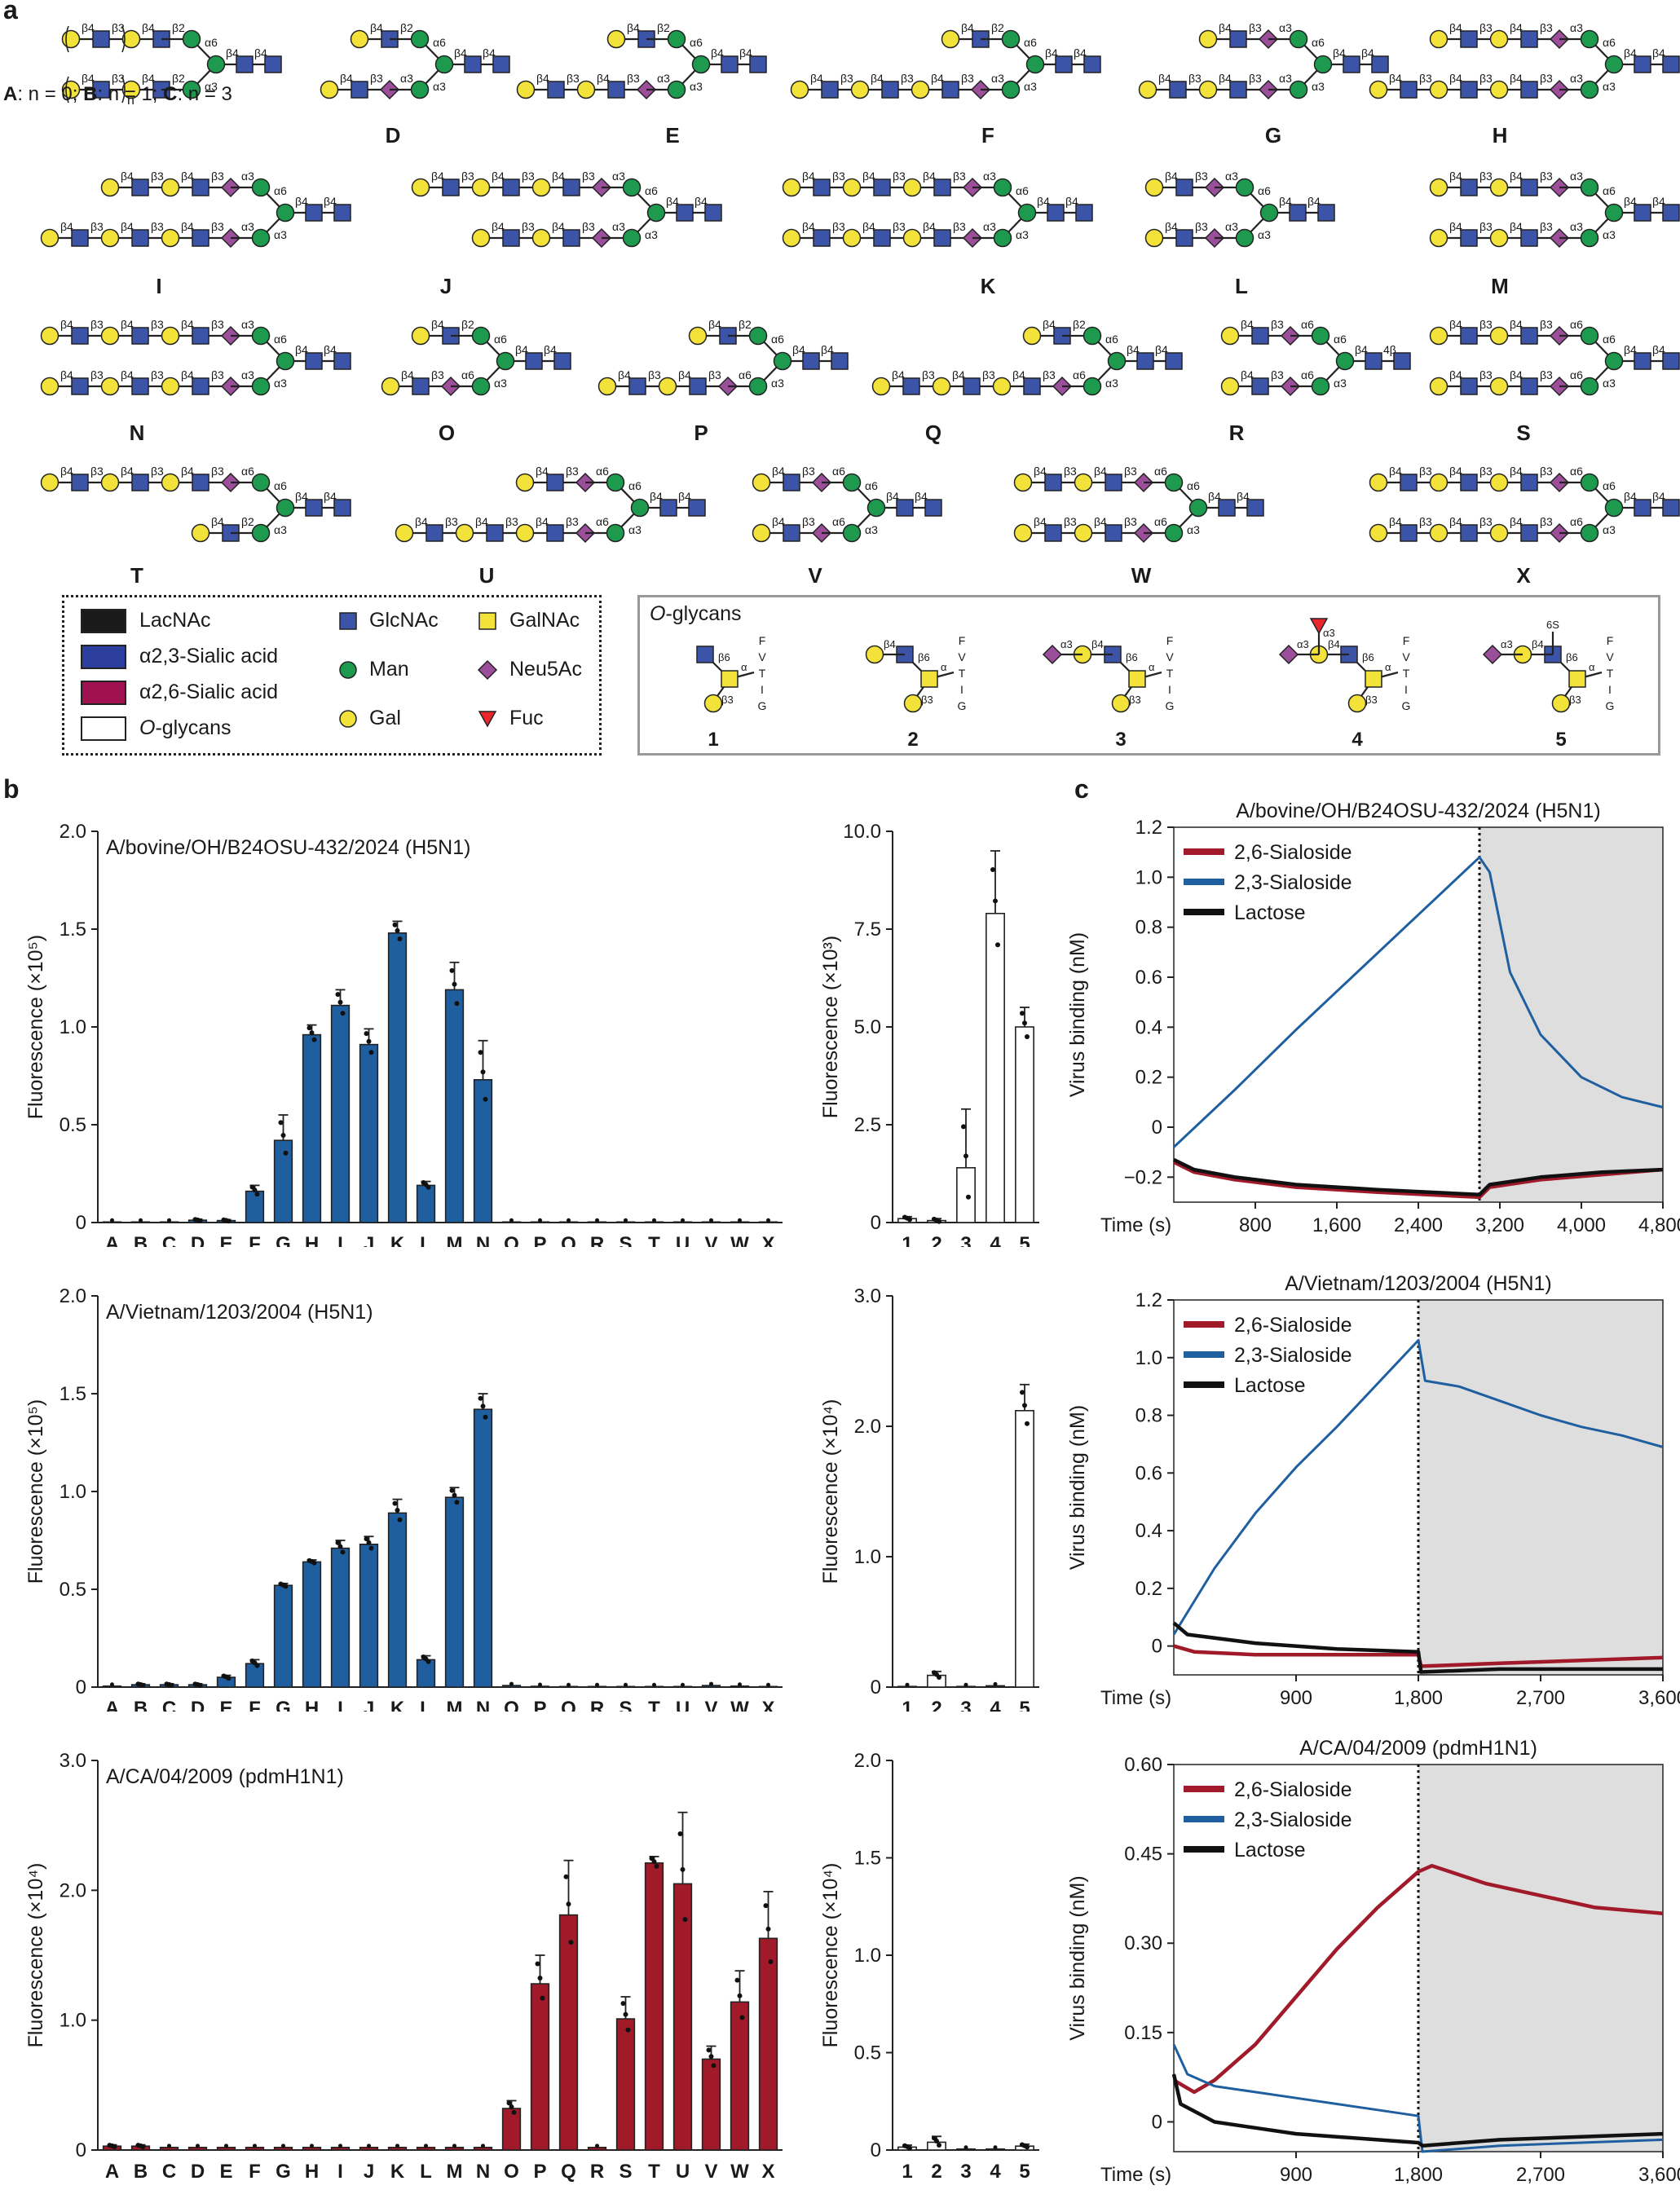 This screenshot has width=1680, height=2203. Describe the element at coordinates (1157, 2122) in the screenshot. I see `y-tick-label: 0` at that location.